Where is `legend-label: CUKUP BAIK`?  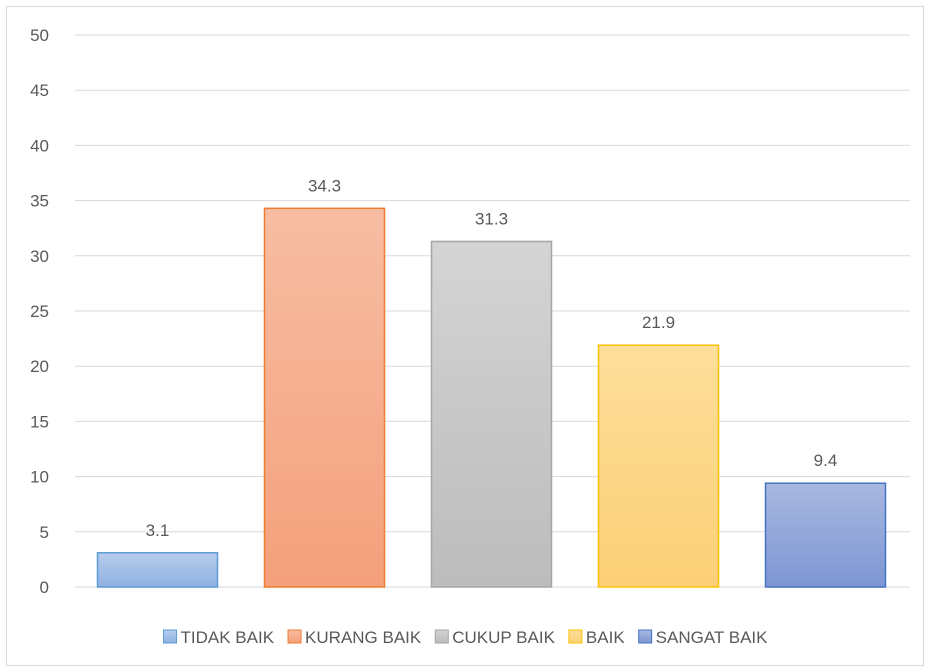
legend-label: CUKUP BAIK is located at coordinates (503, 637).